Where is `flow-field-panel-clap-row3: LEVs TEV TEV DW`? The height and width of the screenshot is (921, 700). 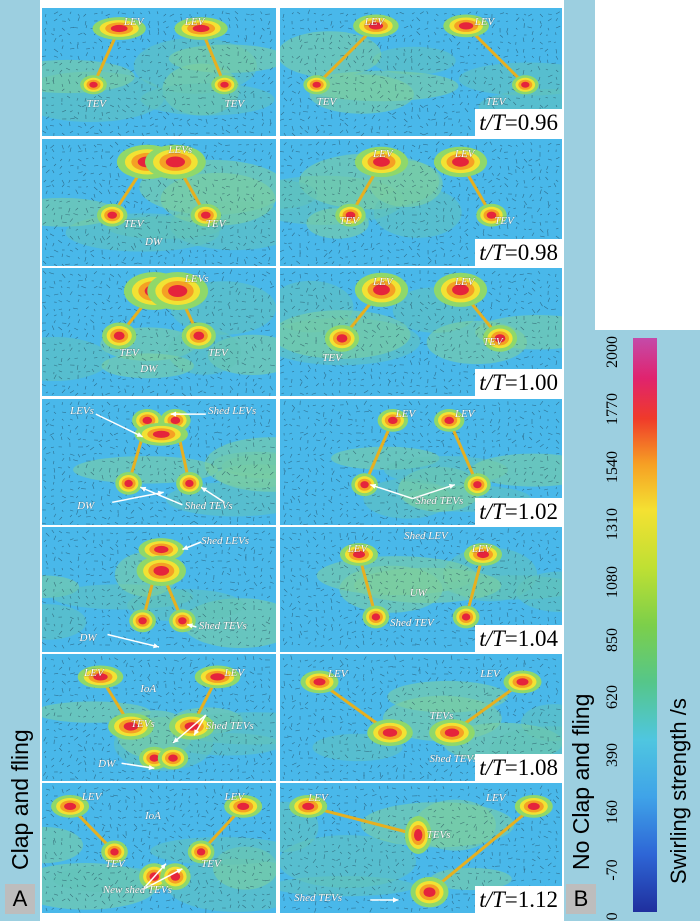
flow-field-panel-clap-row3: LEVs TEV TEV DW is located at coordinates (159, 332).